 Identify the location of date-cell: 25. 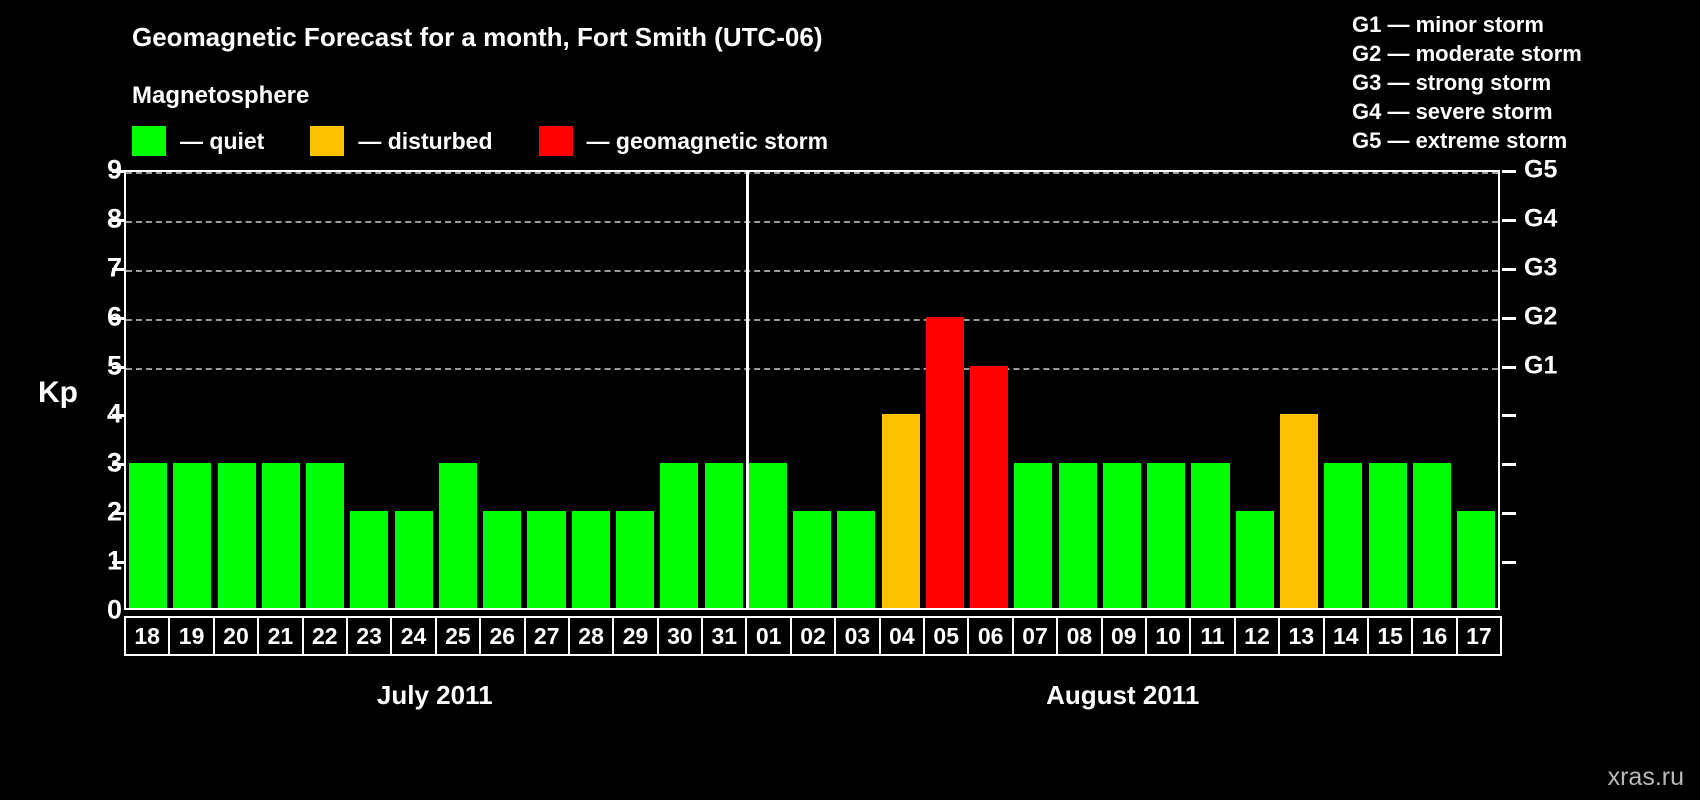
(458, 636).